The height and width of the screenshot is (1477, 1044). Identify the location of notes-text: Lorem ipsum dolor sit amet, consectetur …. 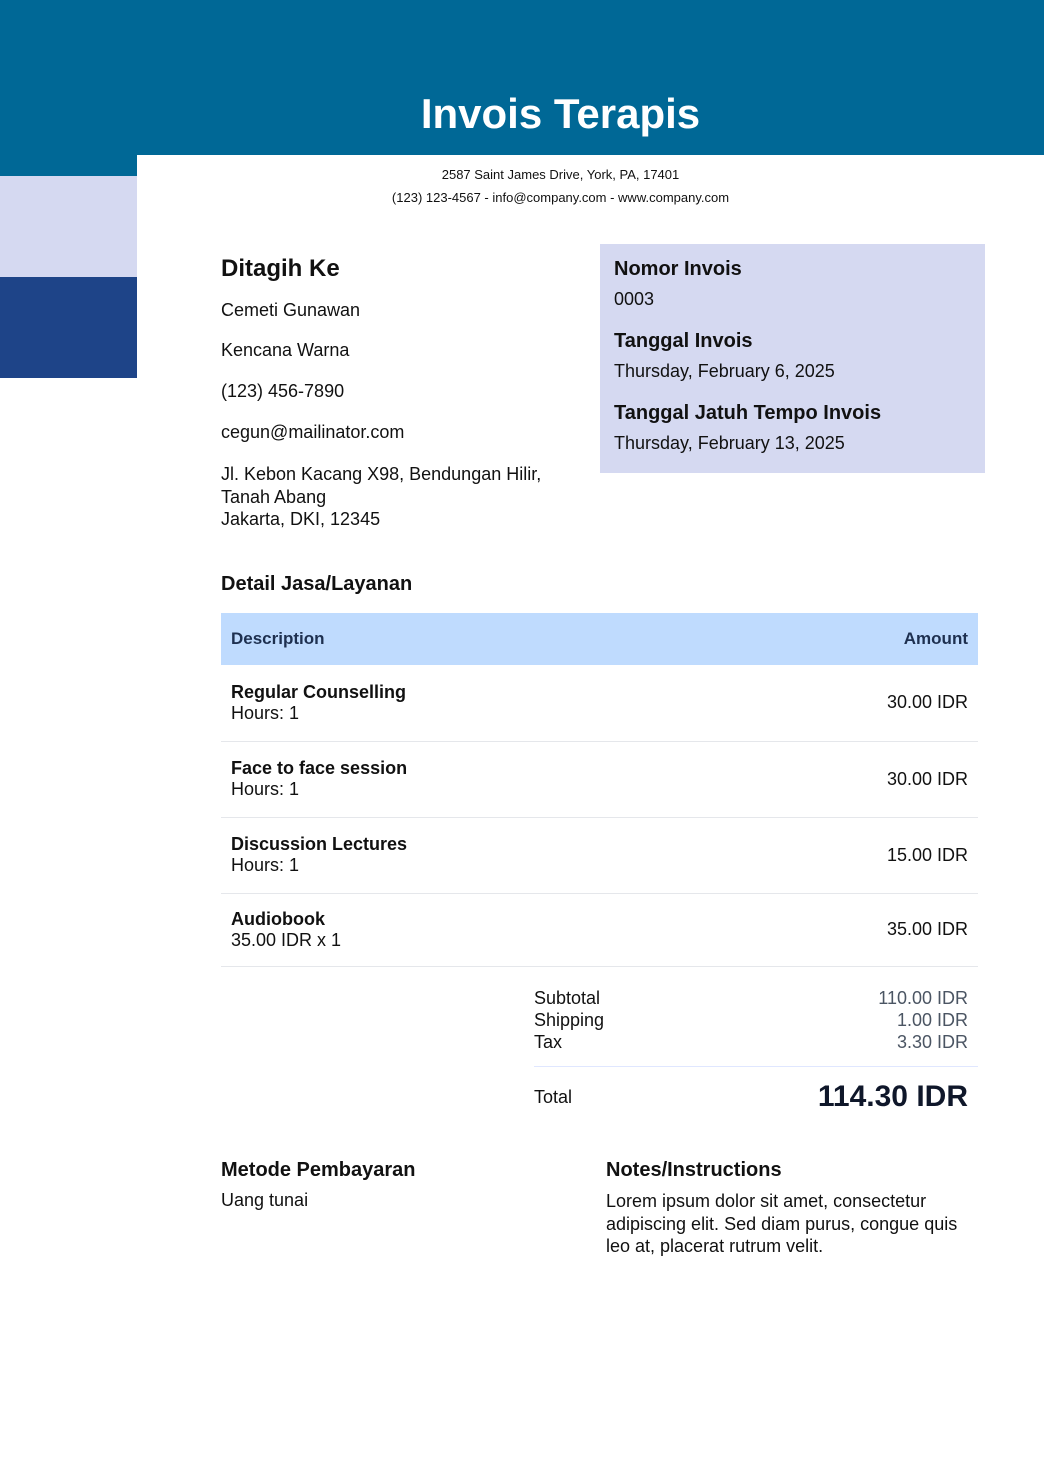
(782, 1223).